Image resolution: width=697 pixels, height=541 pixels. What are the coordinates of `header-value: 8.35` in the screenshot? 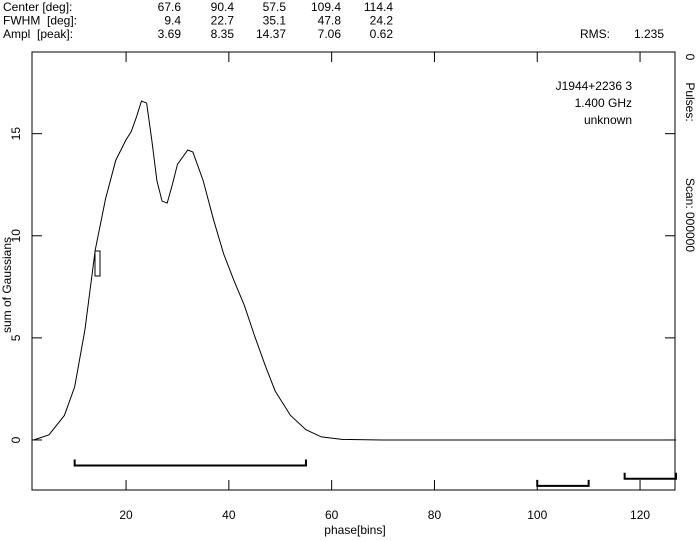 It's located at (223, 34).